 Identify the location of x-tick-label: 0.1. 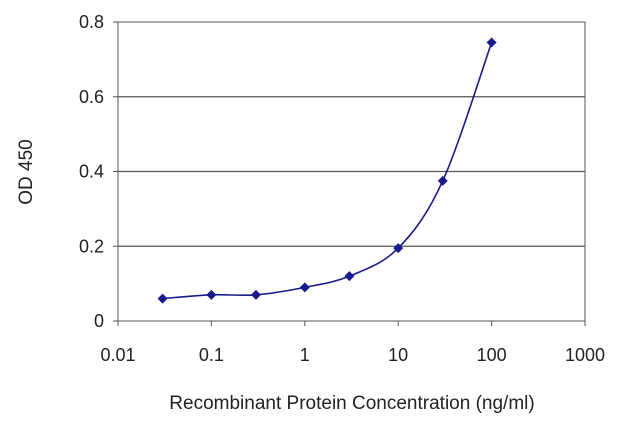
(211, 355).